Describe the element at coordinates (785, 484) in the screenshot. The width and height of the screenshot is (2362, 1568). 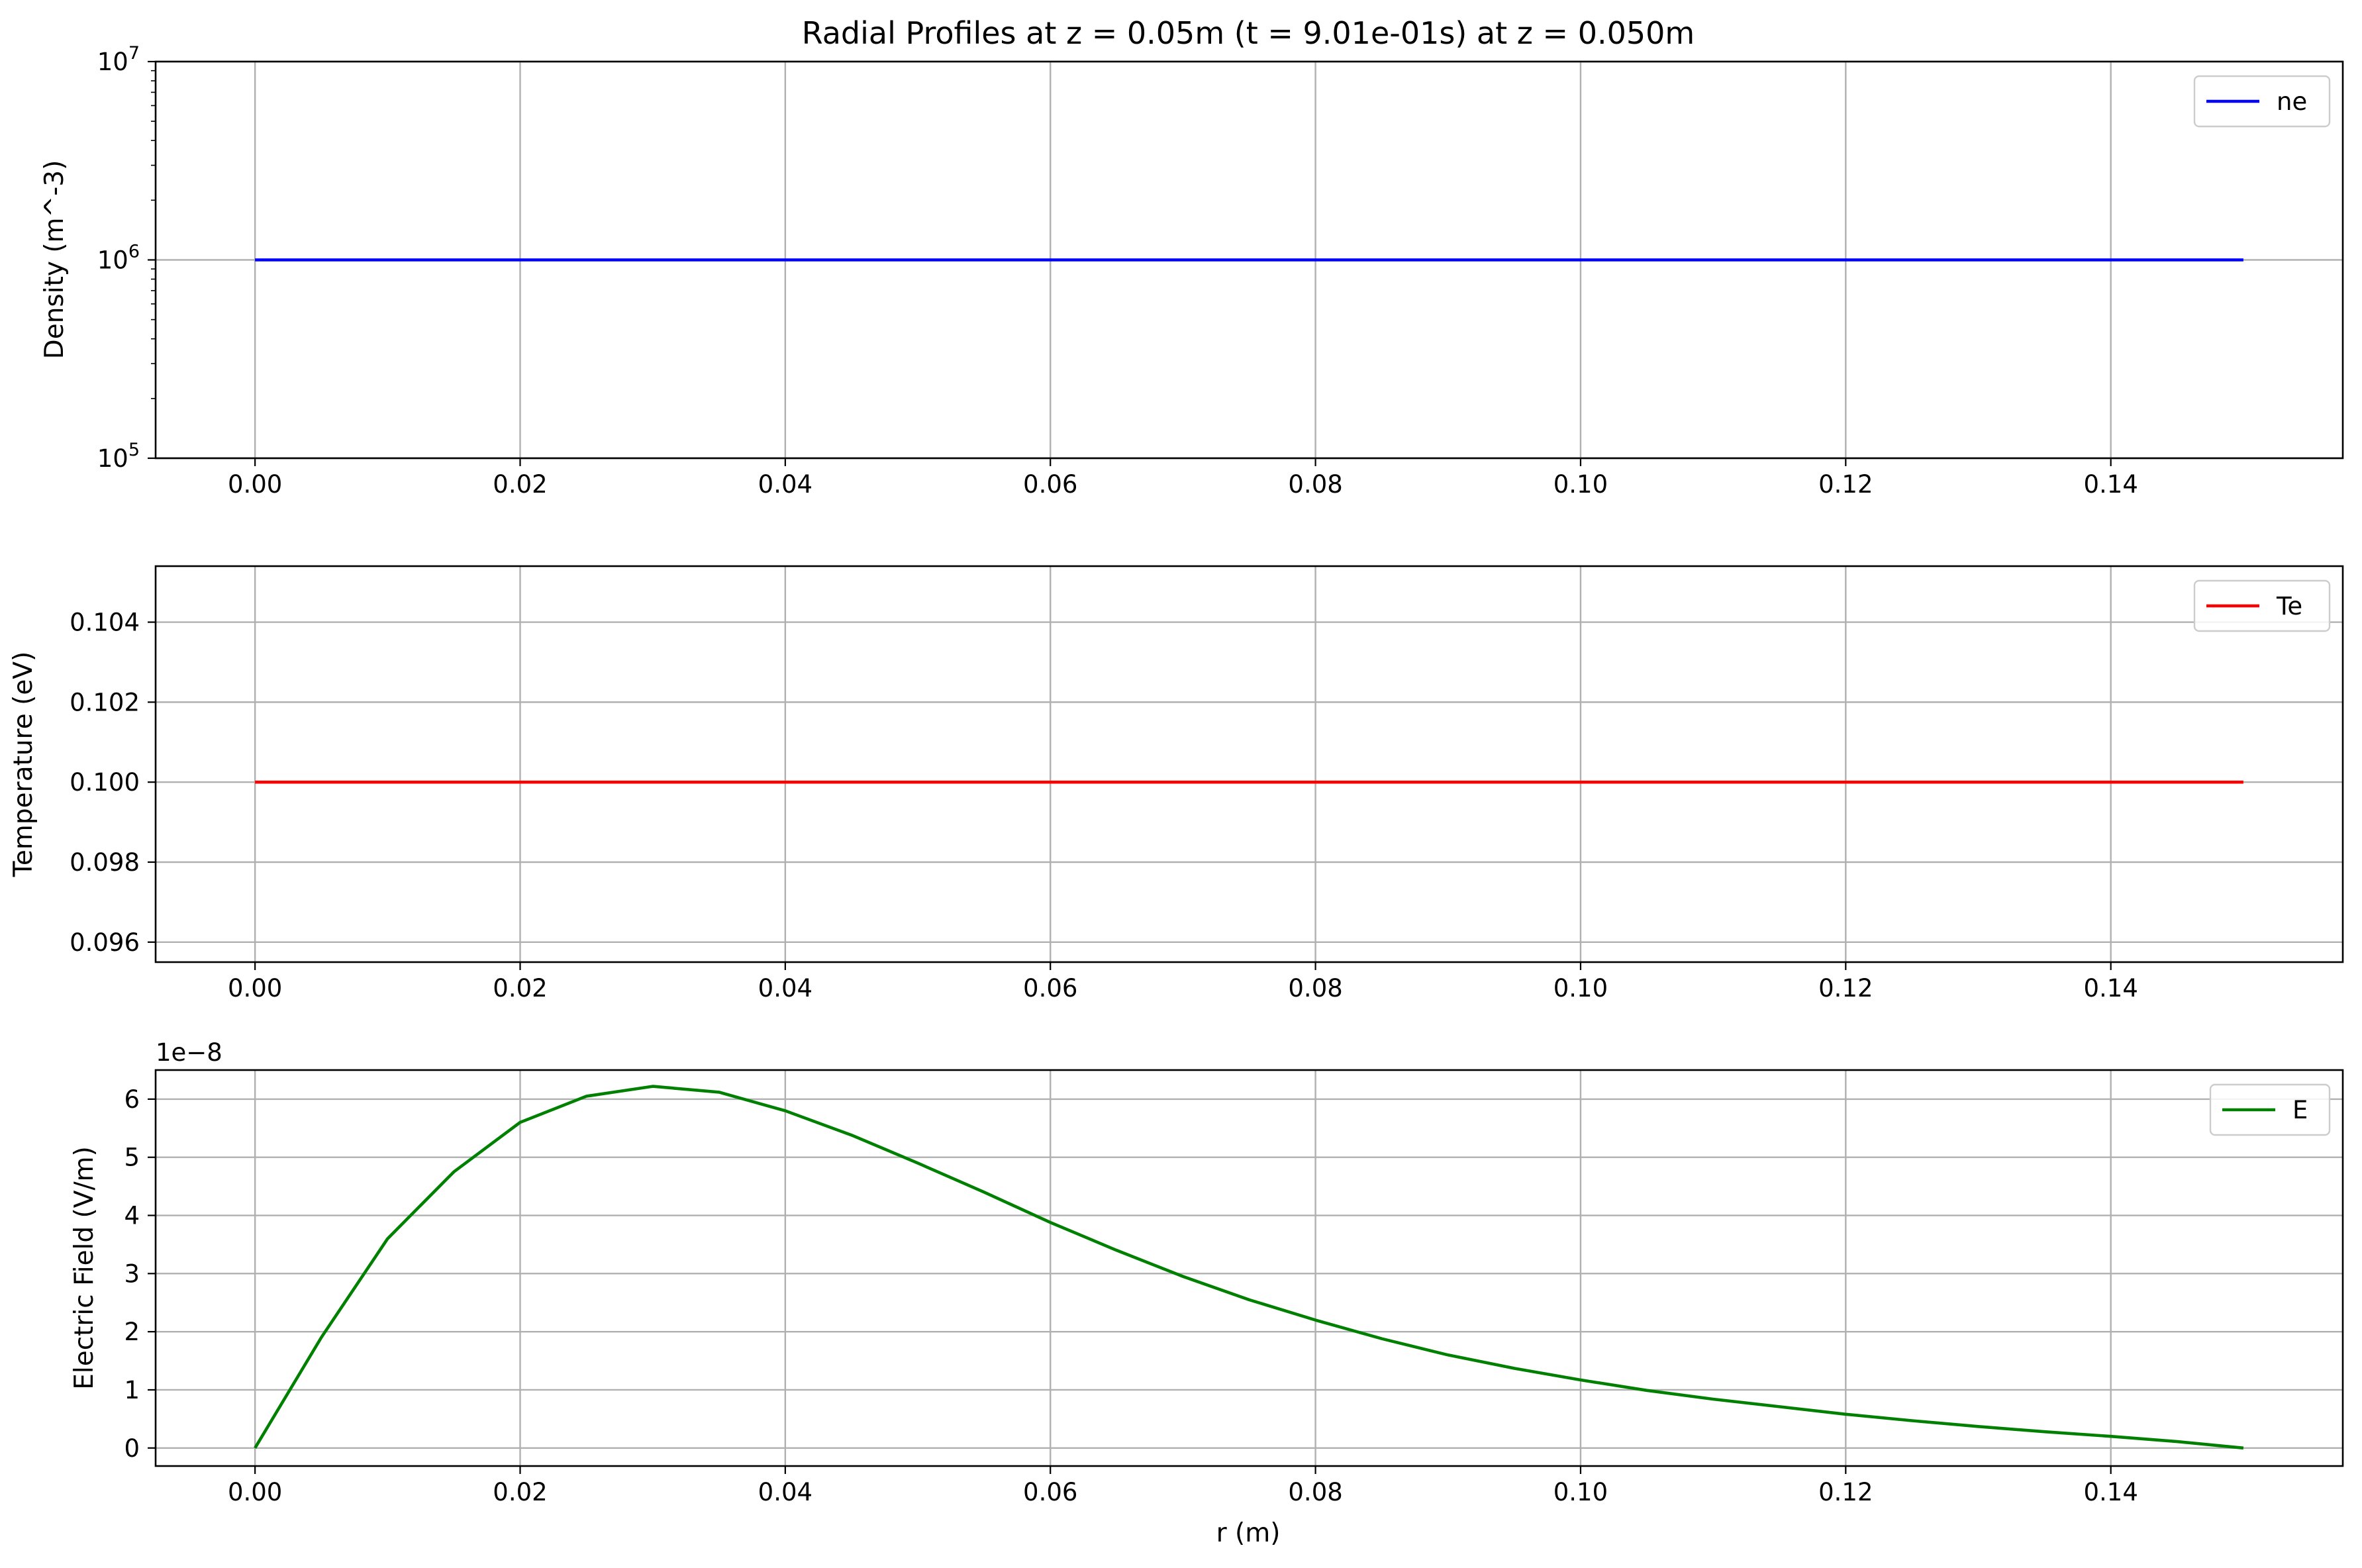
I see `density-x-tick-label: 0.04` at that location.